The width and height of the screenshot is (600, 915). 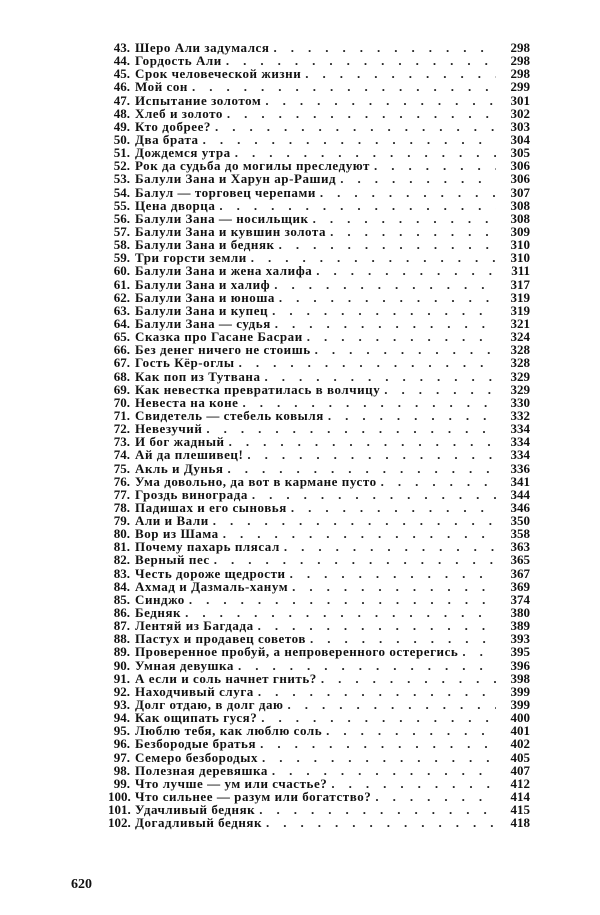 What do you see at coordinates (179, 113) in the screenshot?
I see `entry-title: Хлеб и золото` at bounding box center [179, 113].